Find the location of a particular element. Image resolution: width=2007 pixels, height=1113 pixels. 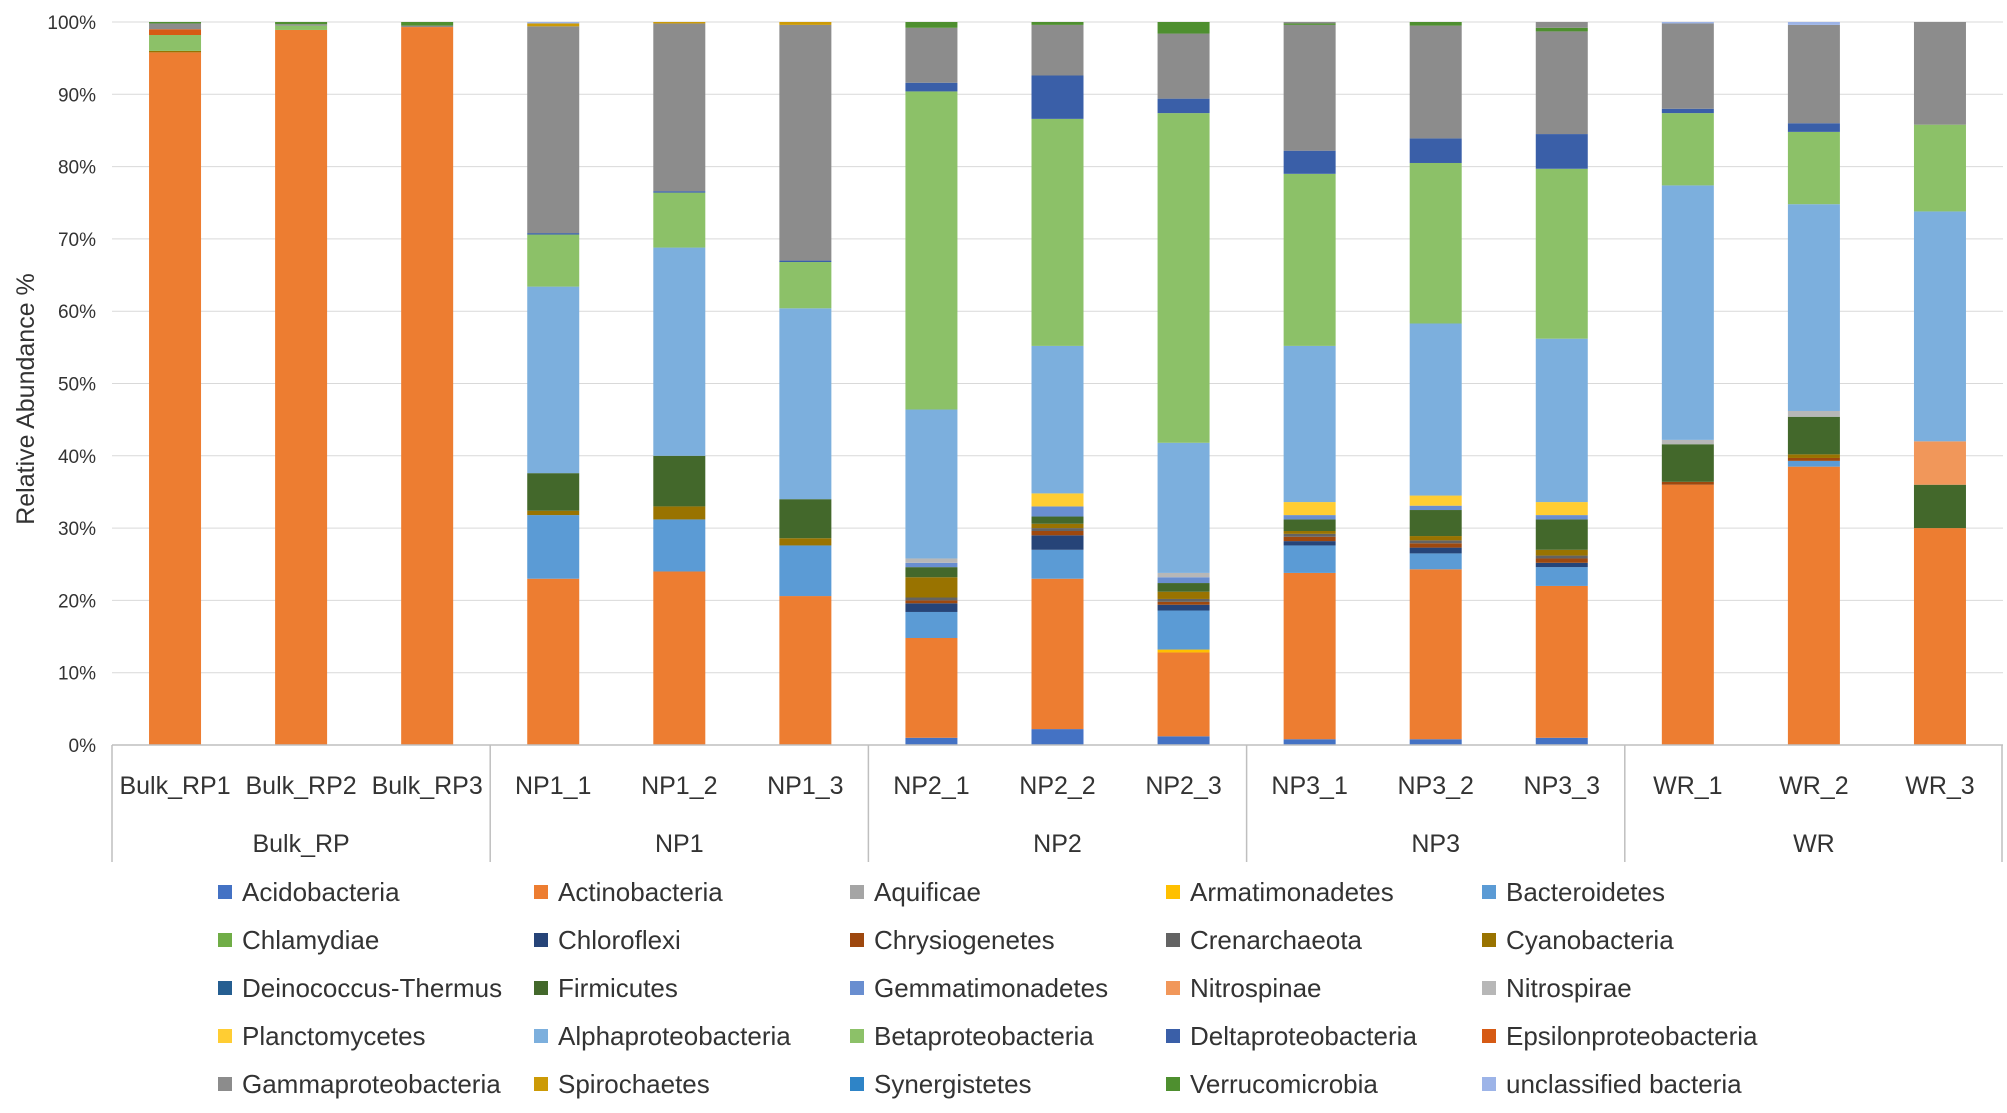

bar-segment-spirochaetes is located at coordinates (553, 25).